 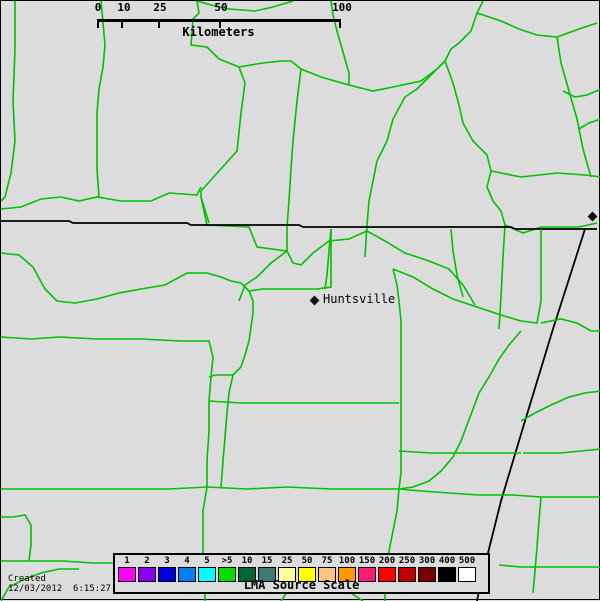 I want to click on legend-entry-label: 25, so click(x=287, y=561).